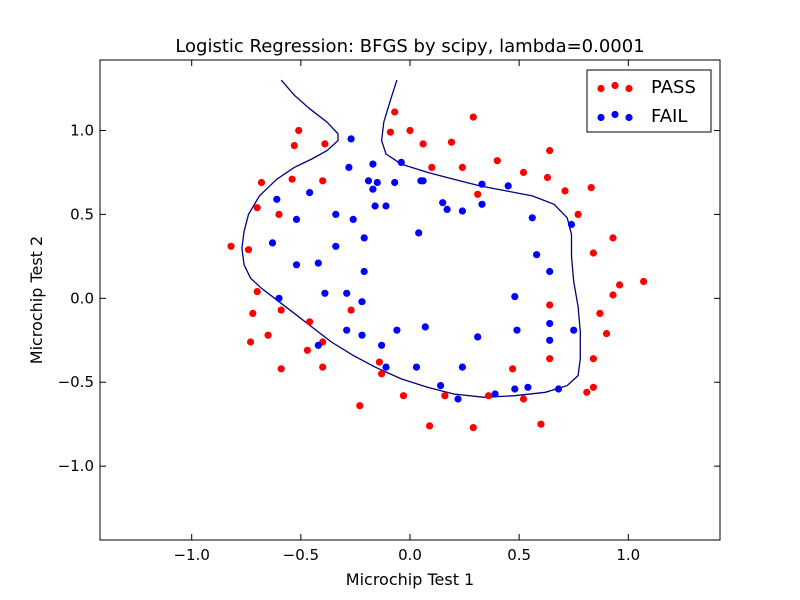 The height and width of the screenshot is (600, 800). Describe the element at coordinates (36, 300) in the screenshot. I see `y-axis-label: Microchip Test 2` at that location.